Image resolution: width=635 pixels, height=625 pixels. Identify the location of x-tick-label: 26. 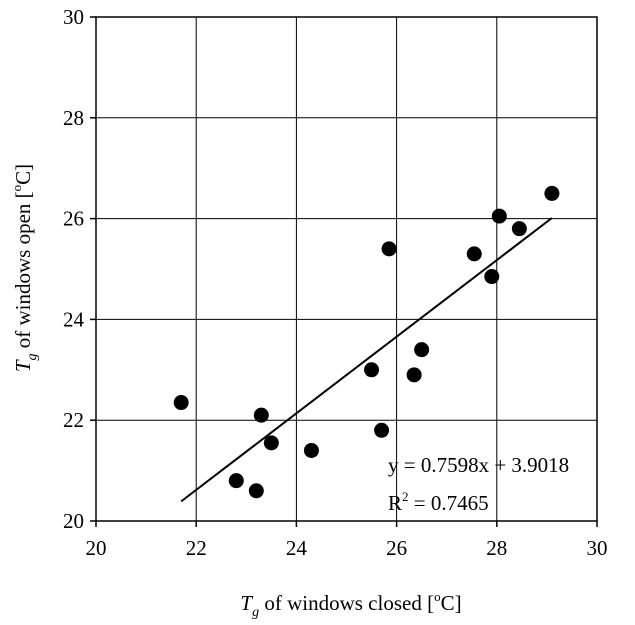
(396, 548).